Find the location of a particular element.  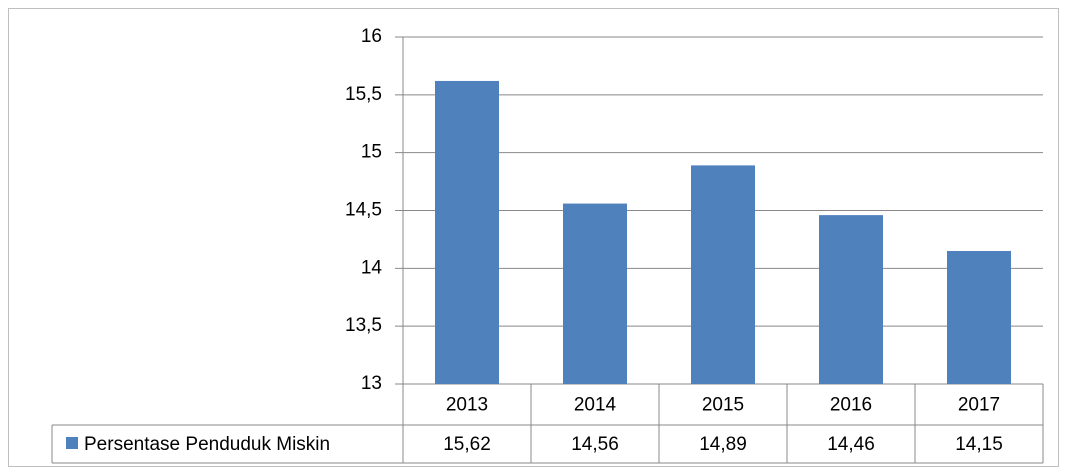

data-label: 14,15 is located at coordinates (979, 444).